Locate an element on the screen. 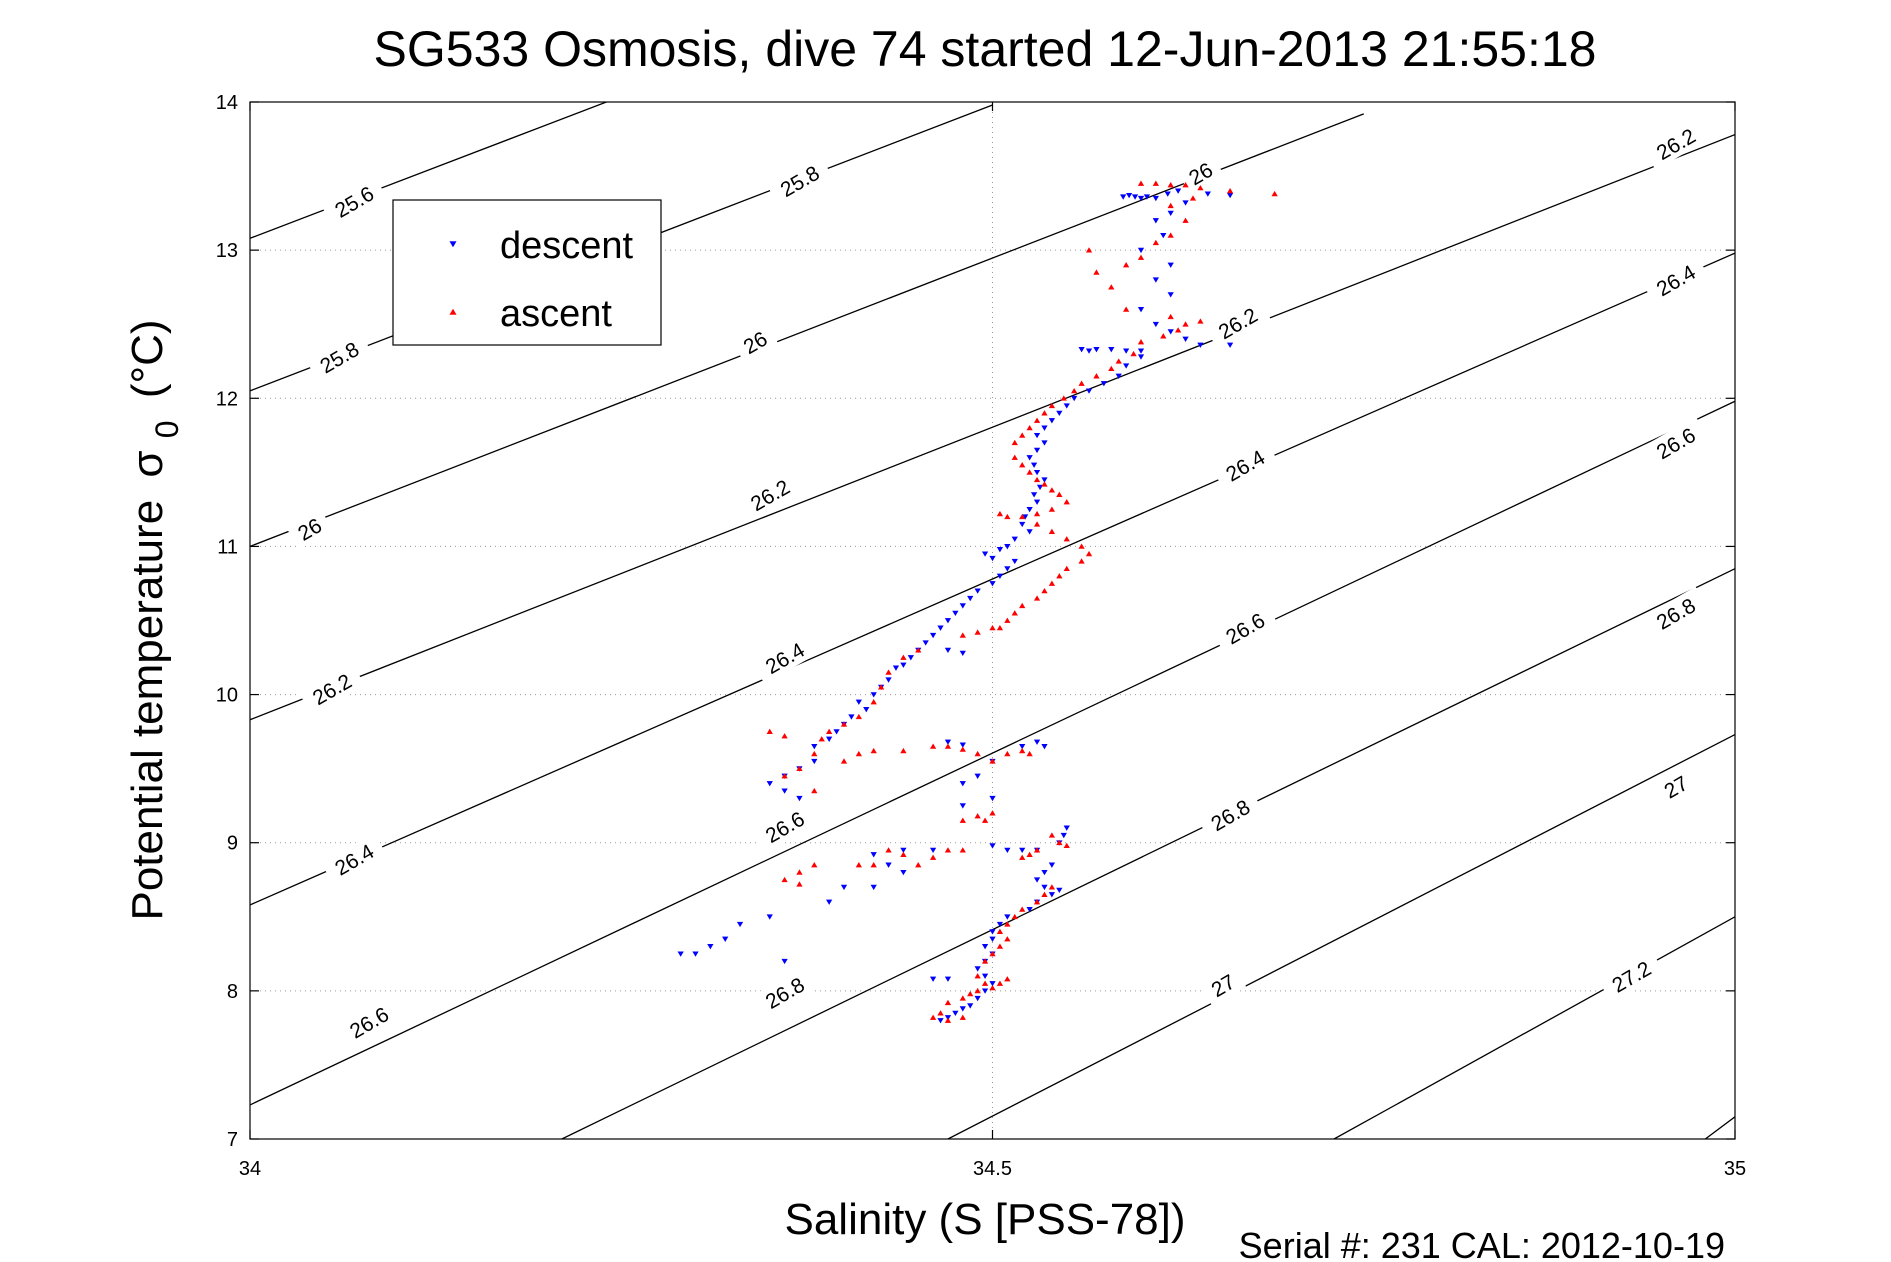  x-axis-label: Salinity (S [PSS-78]) is located at coordinates (984, 1219).